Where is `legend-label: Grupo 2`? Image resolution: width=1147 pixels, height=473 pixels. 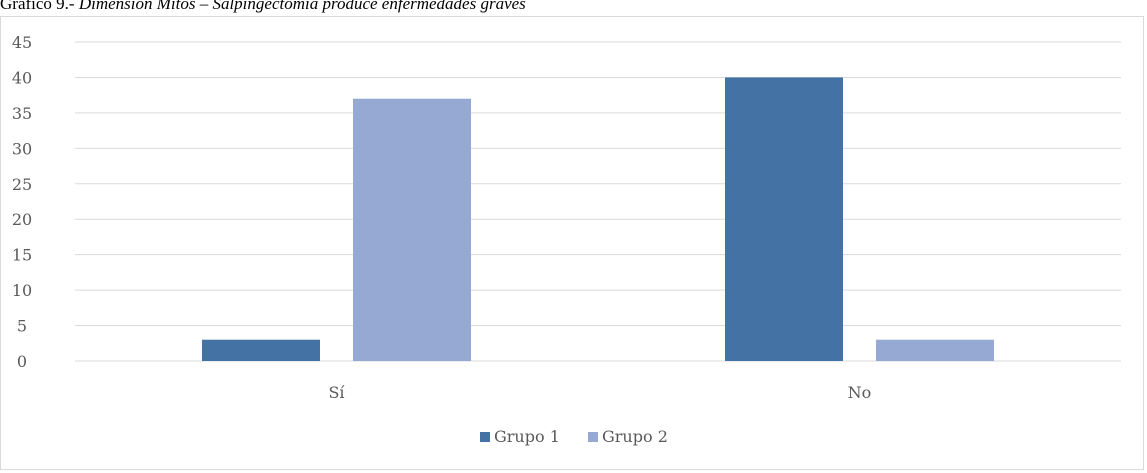 legend-label: Grupo 2 is located at coordinates (635, 436).